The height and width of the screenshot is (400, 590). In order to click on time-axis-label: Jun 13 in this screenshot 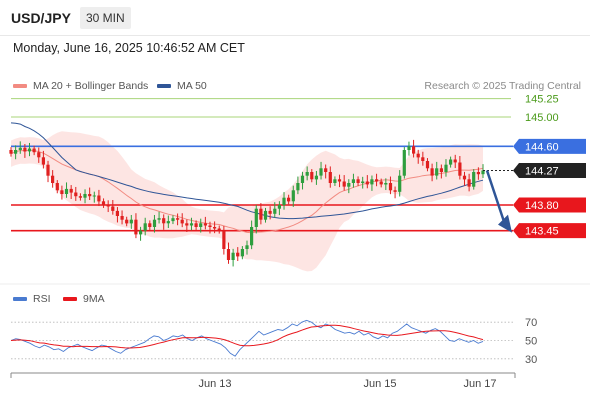, I will do `click(214, 384)`.